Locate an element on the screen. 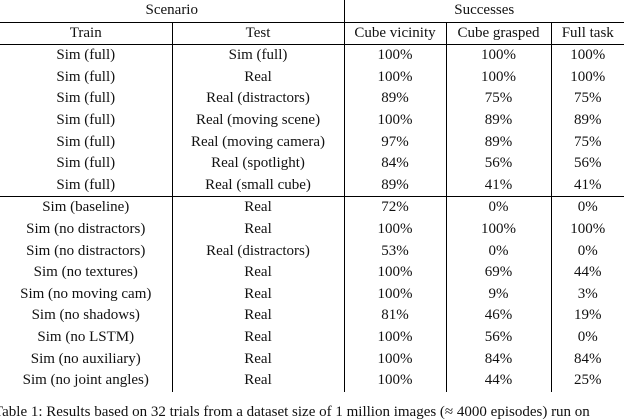 The width and height of the screenshot is (640, 420). table-row: Sim (full) Real (moving camera) 97% 89% 75% is located at coordinates (312, 142).